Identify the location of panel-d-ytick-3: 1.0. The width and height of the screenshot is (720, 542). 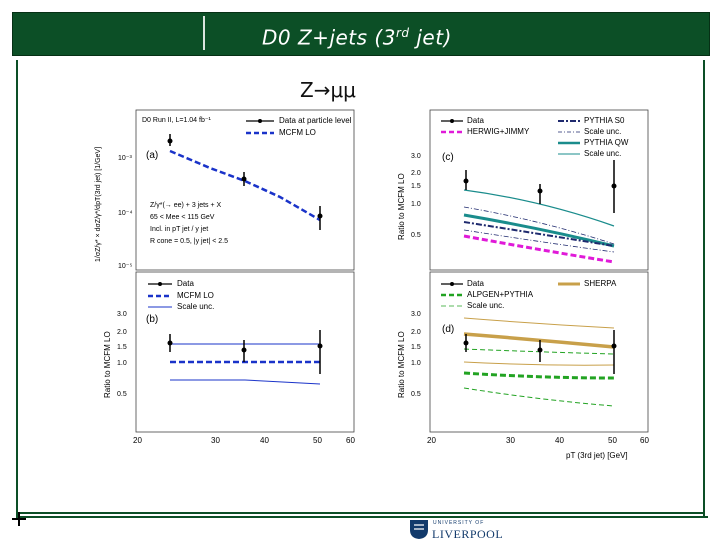
(416, 363).